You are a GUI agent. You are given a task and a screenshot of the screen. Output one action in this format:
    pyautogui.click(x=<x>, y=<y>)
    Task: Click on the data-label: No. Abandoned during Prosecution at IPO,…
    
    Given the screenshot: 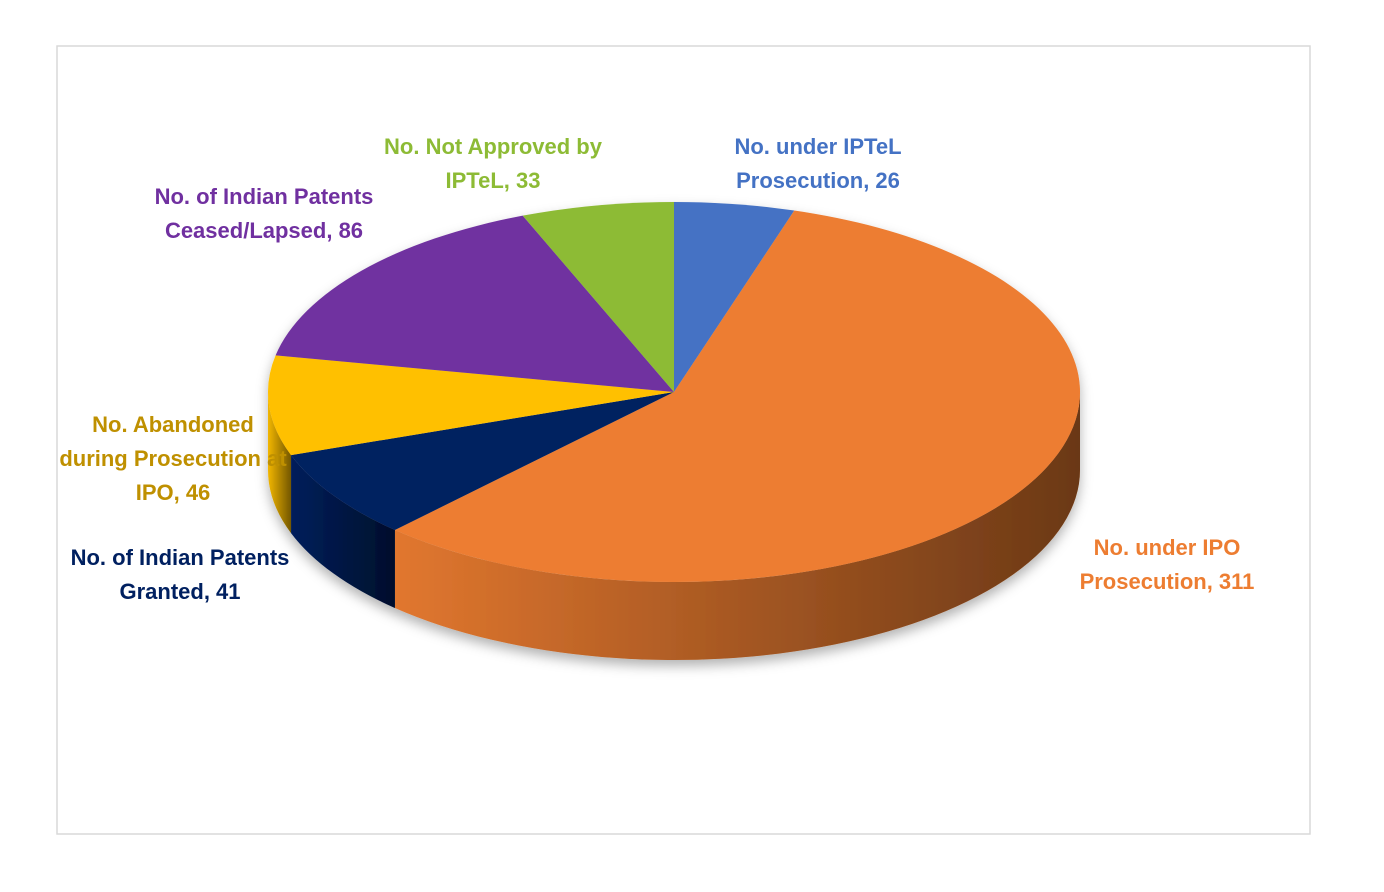 What is the action you would take?
    pyautogui.click(x=173, y=459)
    